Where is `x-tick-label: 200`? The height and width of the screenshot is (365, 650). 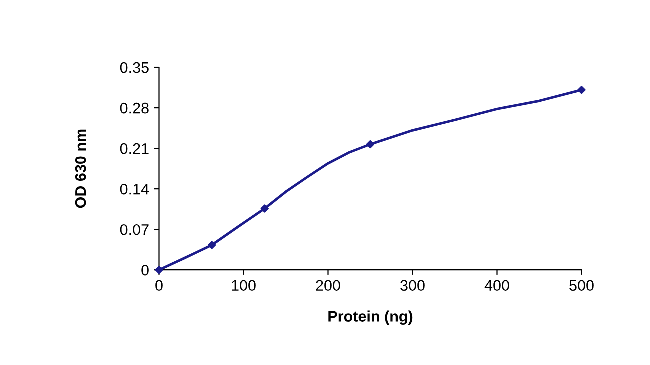 x-tick-label: 200 is located at coordinates (328, 286).